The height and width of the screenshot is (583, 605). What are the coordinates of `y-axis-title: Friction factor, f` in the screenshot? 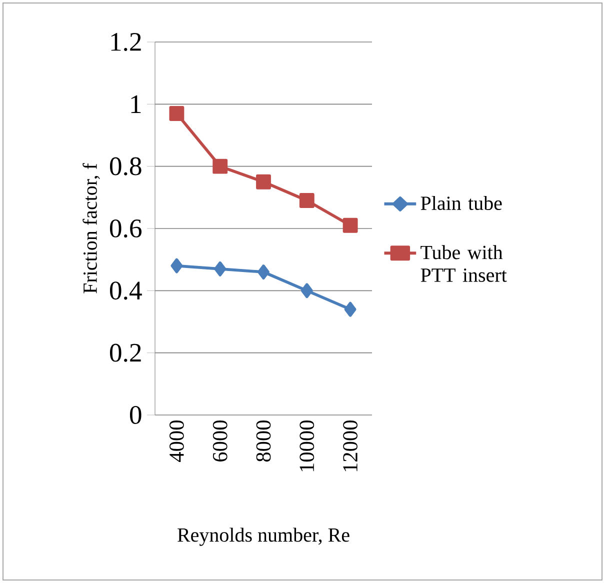 It's located at (91, 228).